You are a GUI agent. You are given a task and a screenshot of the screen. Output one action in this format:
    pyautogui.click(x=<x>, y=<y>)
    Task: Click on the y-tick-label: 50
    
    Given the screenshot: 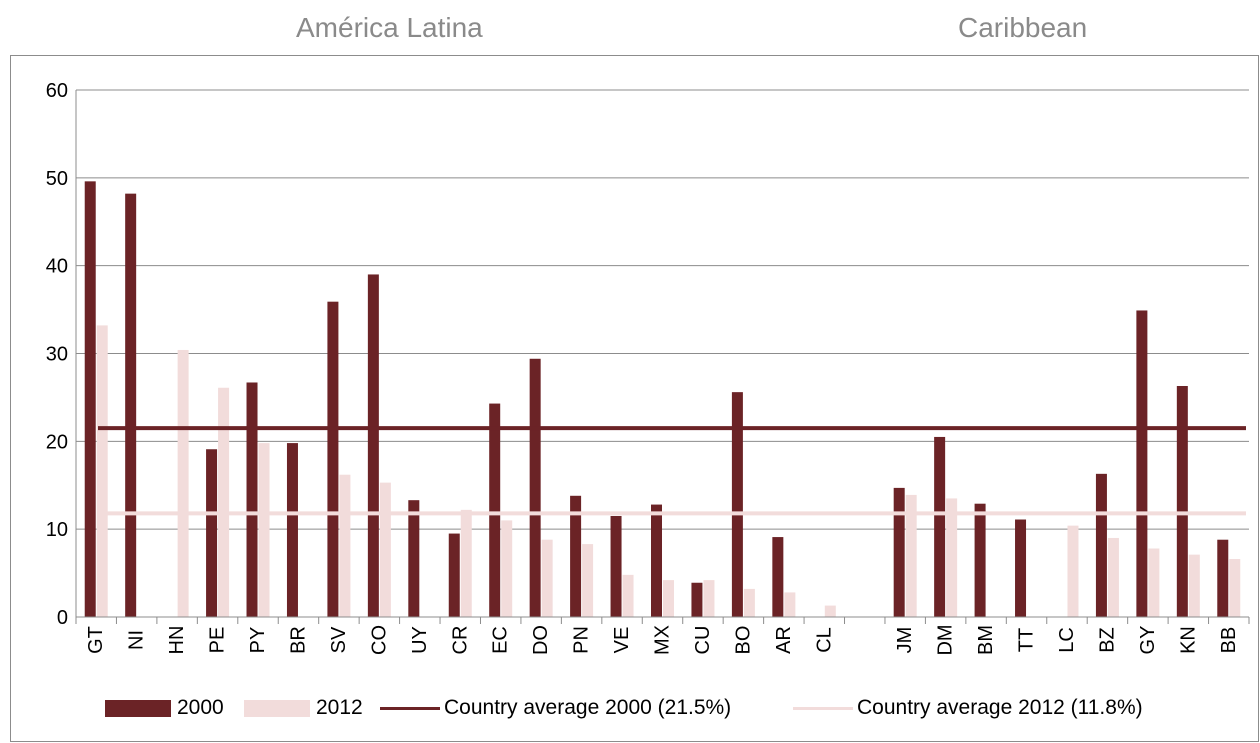 What is the action you would take?
    pyautogui.click(x=57, y=179)
    